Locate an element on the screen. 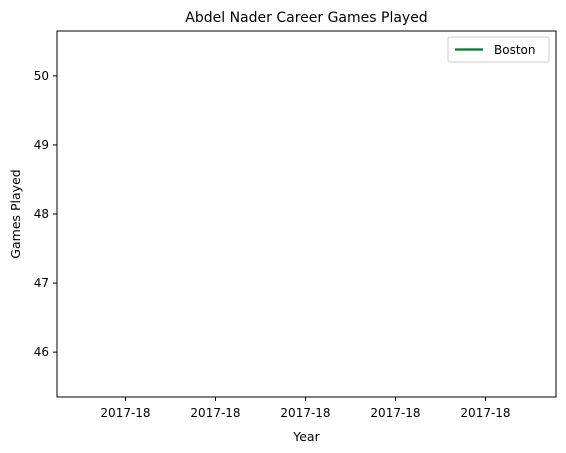 This screenshot has width=566, height=453. legend: Boston is located at coordinates (498, 49).